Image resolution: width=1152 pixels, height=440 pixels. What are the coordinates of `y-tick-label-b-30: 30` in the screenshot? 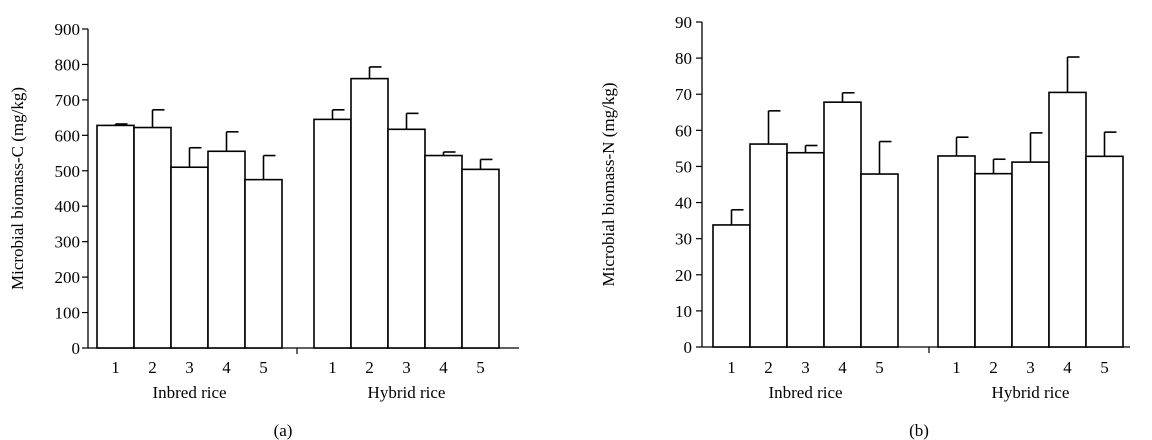 It's located at (683, 239).